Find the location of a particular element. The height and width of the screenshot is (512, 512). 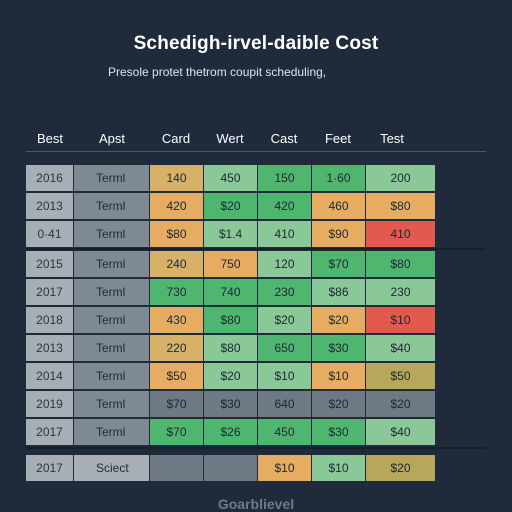

value-cell: 460 is located at coordinates (339, 206).